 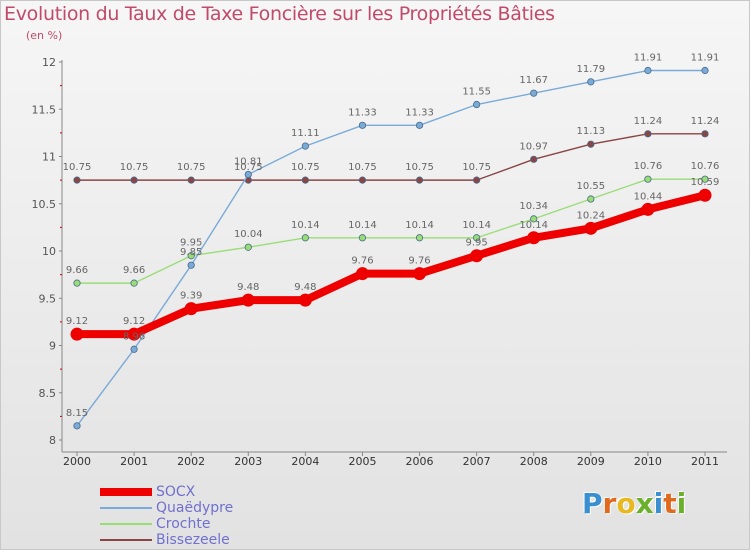 I want to click on data-label: 9.39, so click(x=191, y=296).